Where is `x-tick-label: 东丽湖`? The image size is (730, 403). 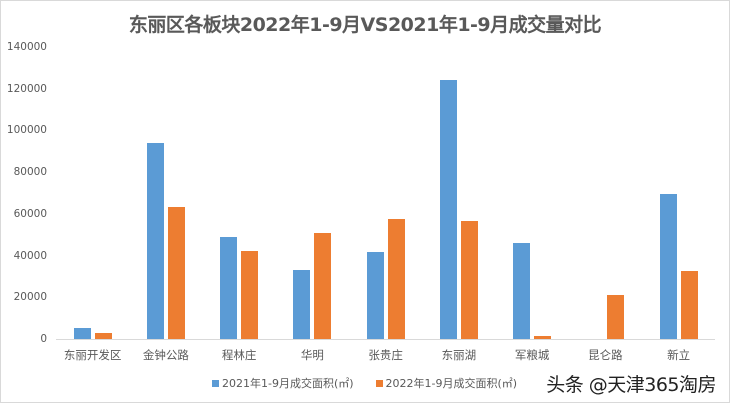
x-tick-label: 东丽湖 is located at coordinates (459, 355).